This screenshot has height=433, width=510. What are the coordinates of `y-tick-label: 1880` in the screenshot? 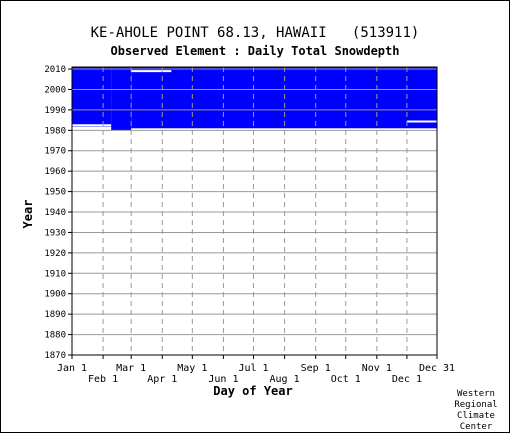 It's located at (55, 336).